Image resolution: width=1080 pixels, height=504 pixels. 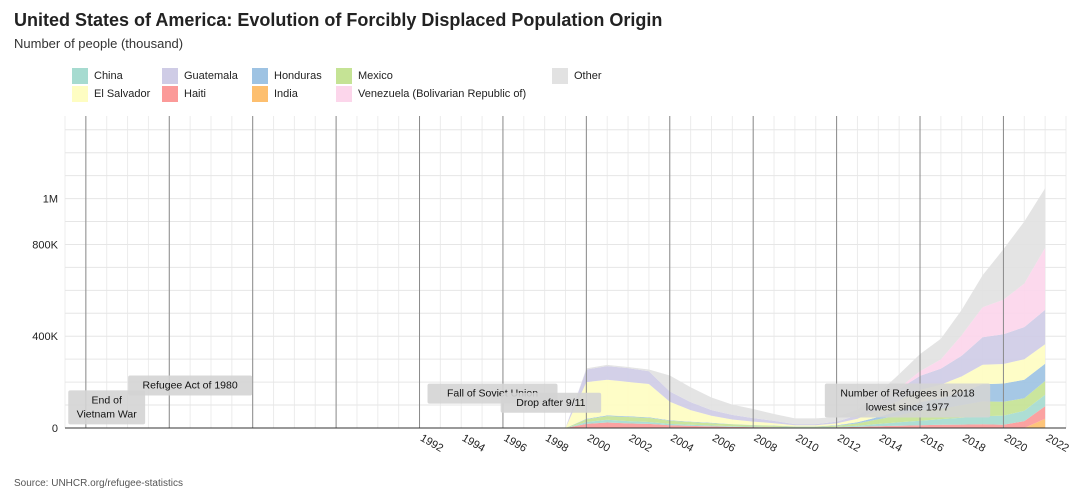 What do you see at coordinates (286, 94) in the screenshot?
I see `legend-label: India` at bounding box center [286, 94].